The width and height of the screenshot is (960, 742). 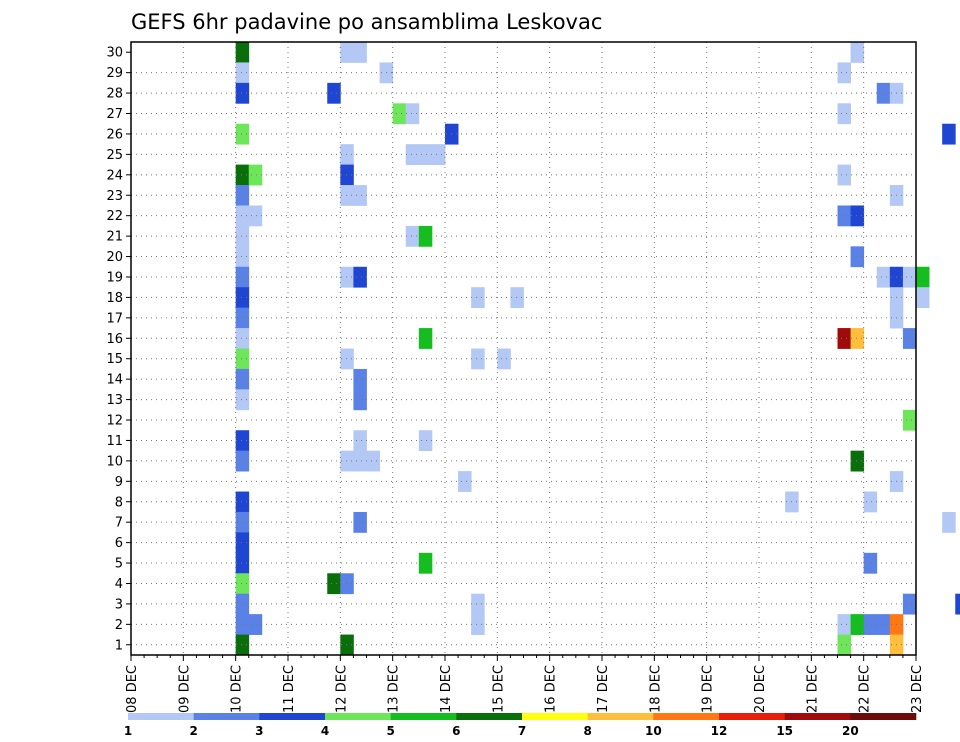 I want to click on y-tick-label: 26, so click(x=114, y=134).